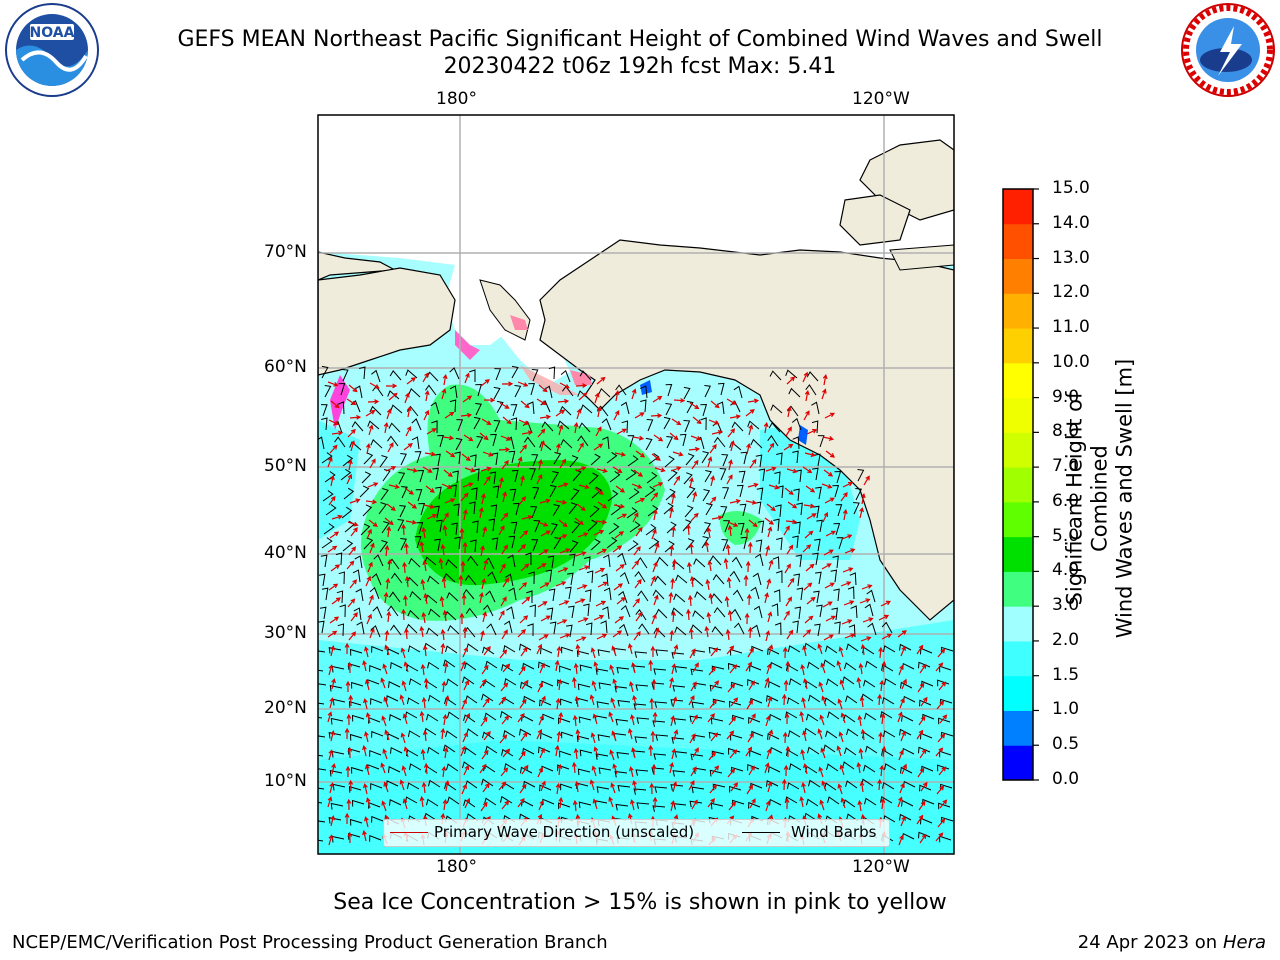  I want to click on noaa-logo-icon: NOAA, so click(52, 50).